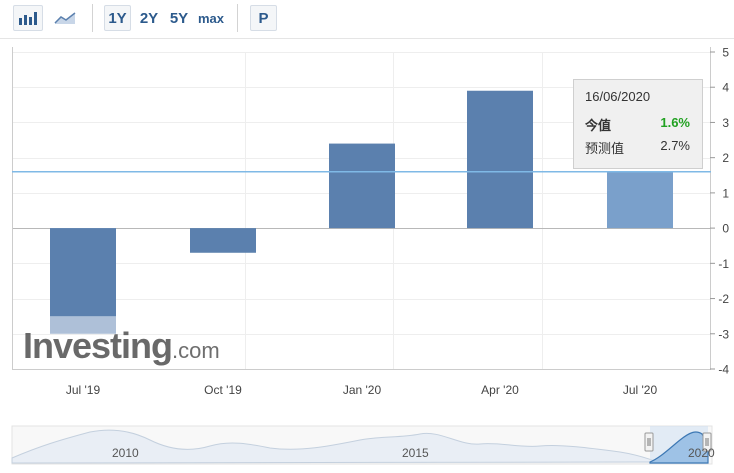  I want to click on navigator-right-handle, so click(707, 442).